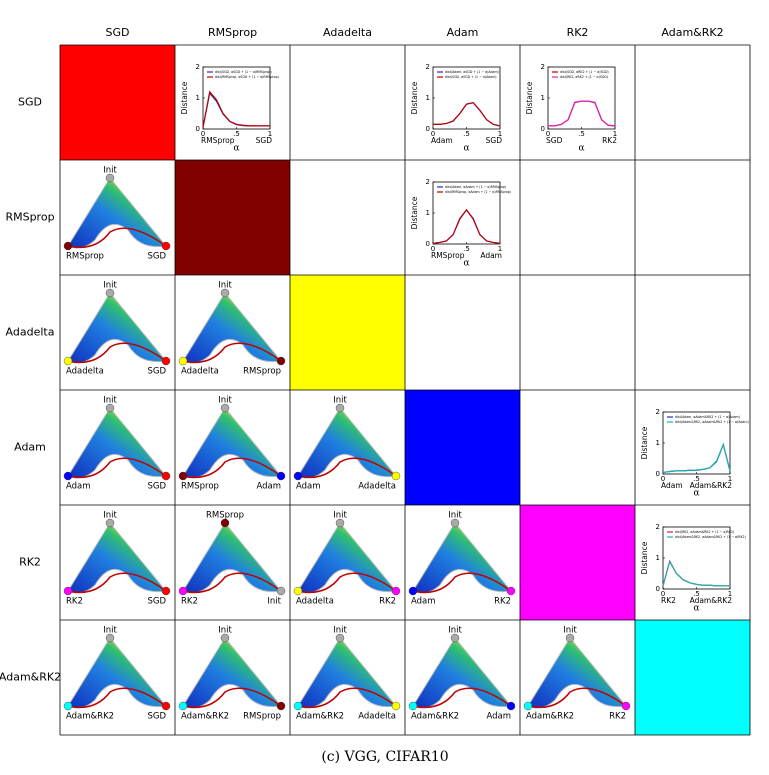 This screenshot has height=775, width=769. Describe the element at coordinates (117, 444) in the screenshot. I see `cell: Init Adam SGD` at that location.